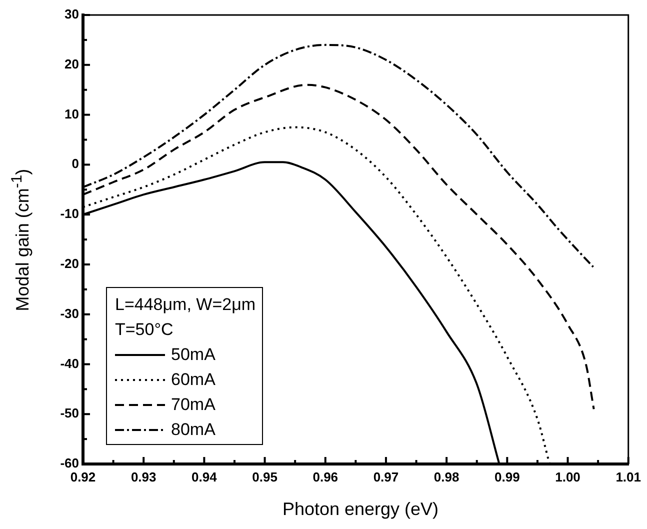  What do you see at coordinates (69, 363) in the screenshot?
I see `y-tick-label: -40` at bounding box center [69, 363].